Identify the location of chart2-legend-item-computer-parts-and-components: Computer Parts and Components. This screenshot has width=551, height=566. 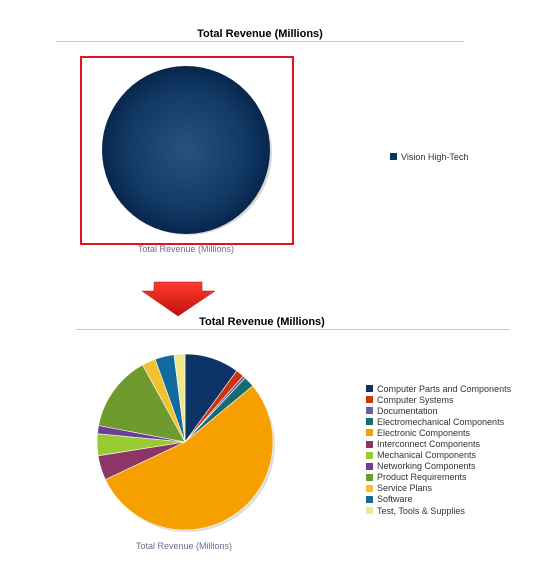
(438, 388).